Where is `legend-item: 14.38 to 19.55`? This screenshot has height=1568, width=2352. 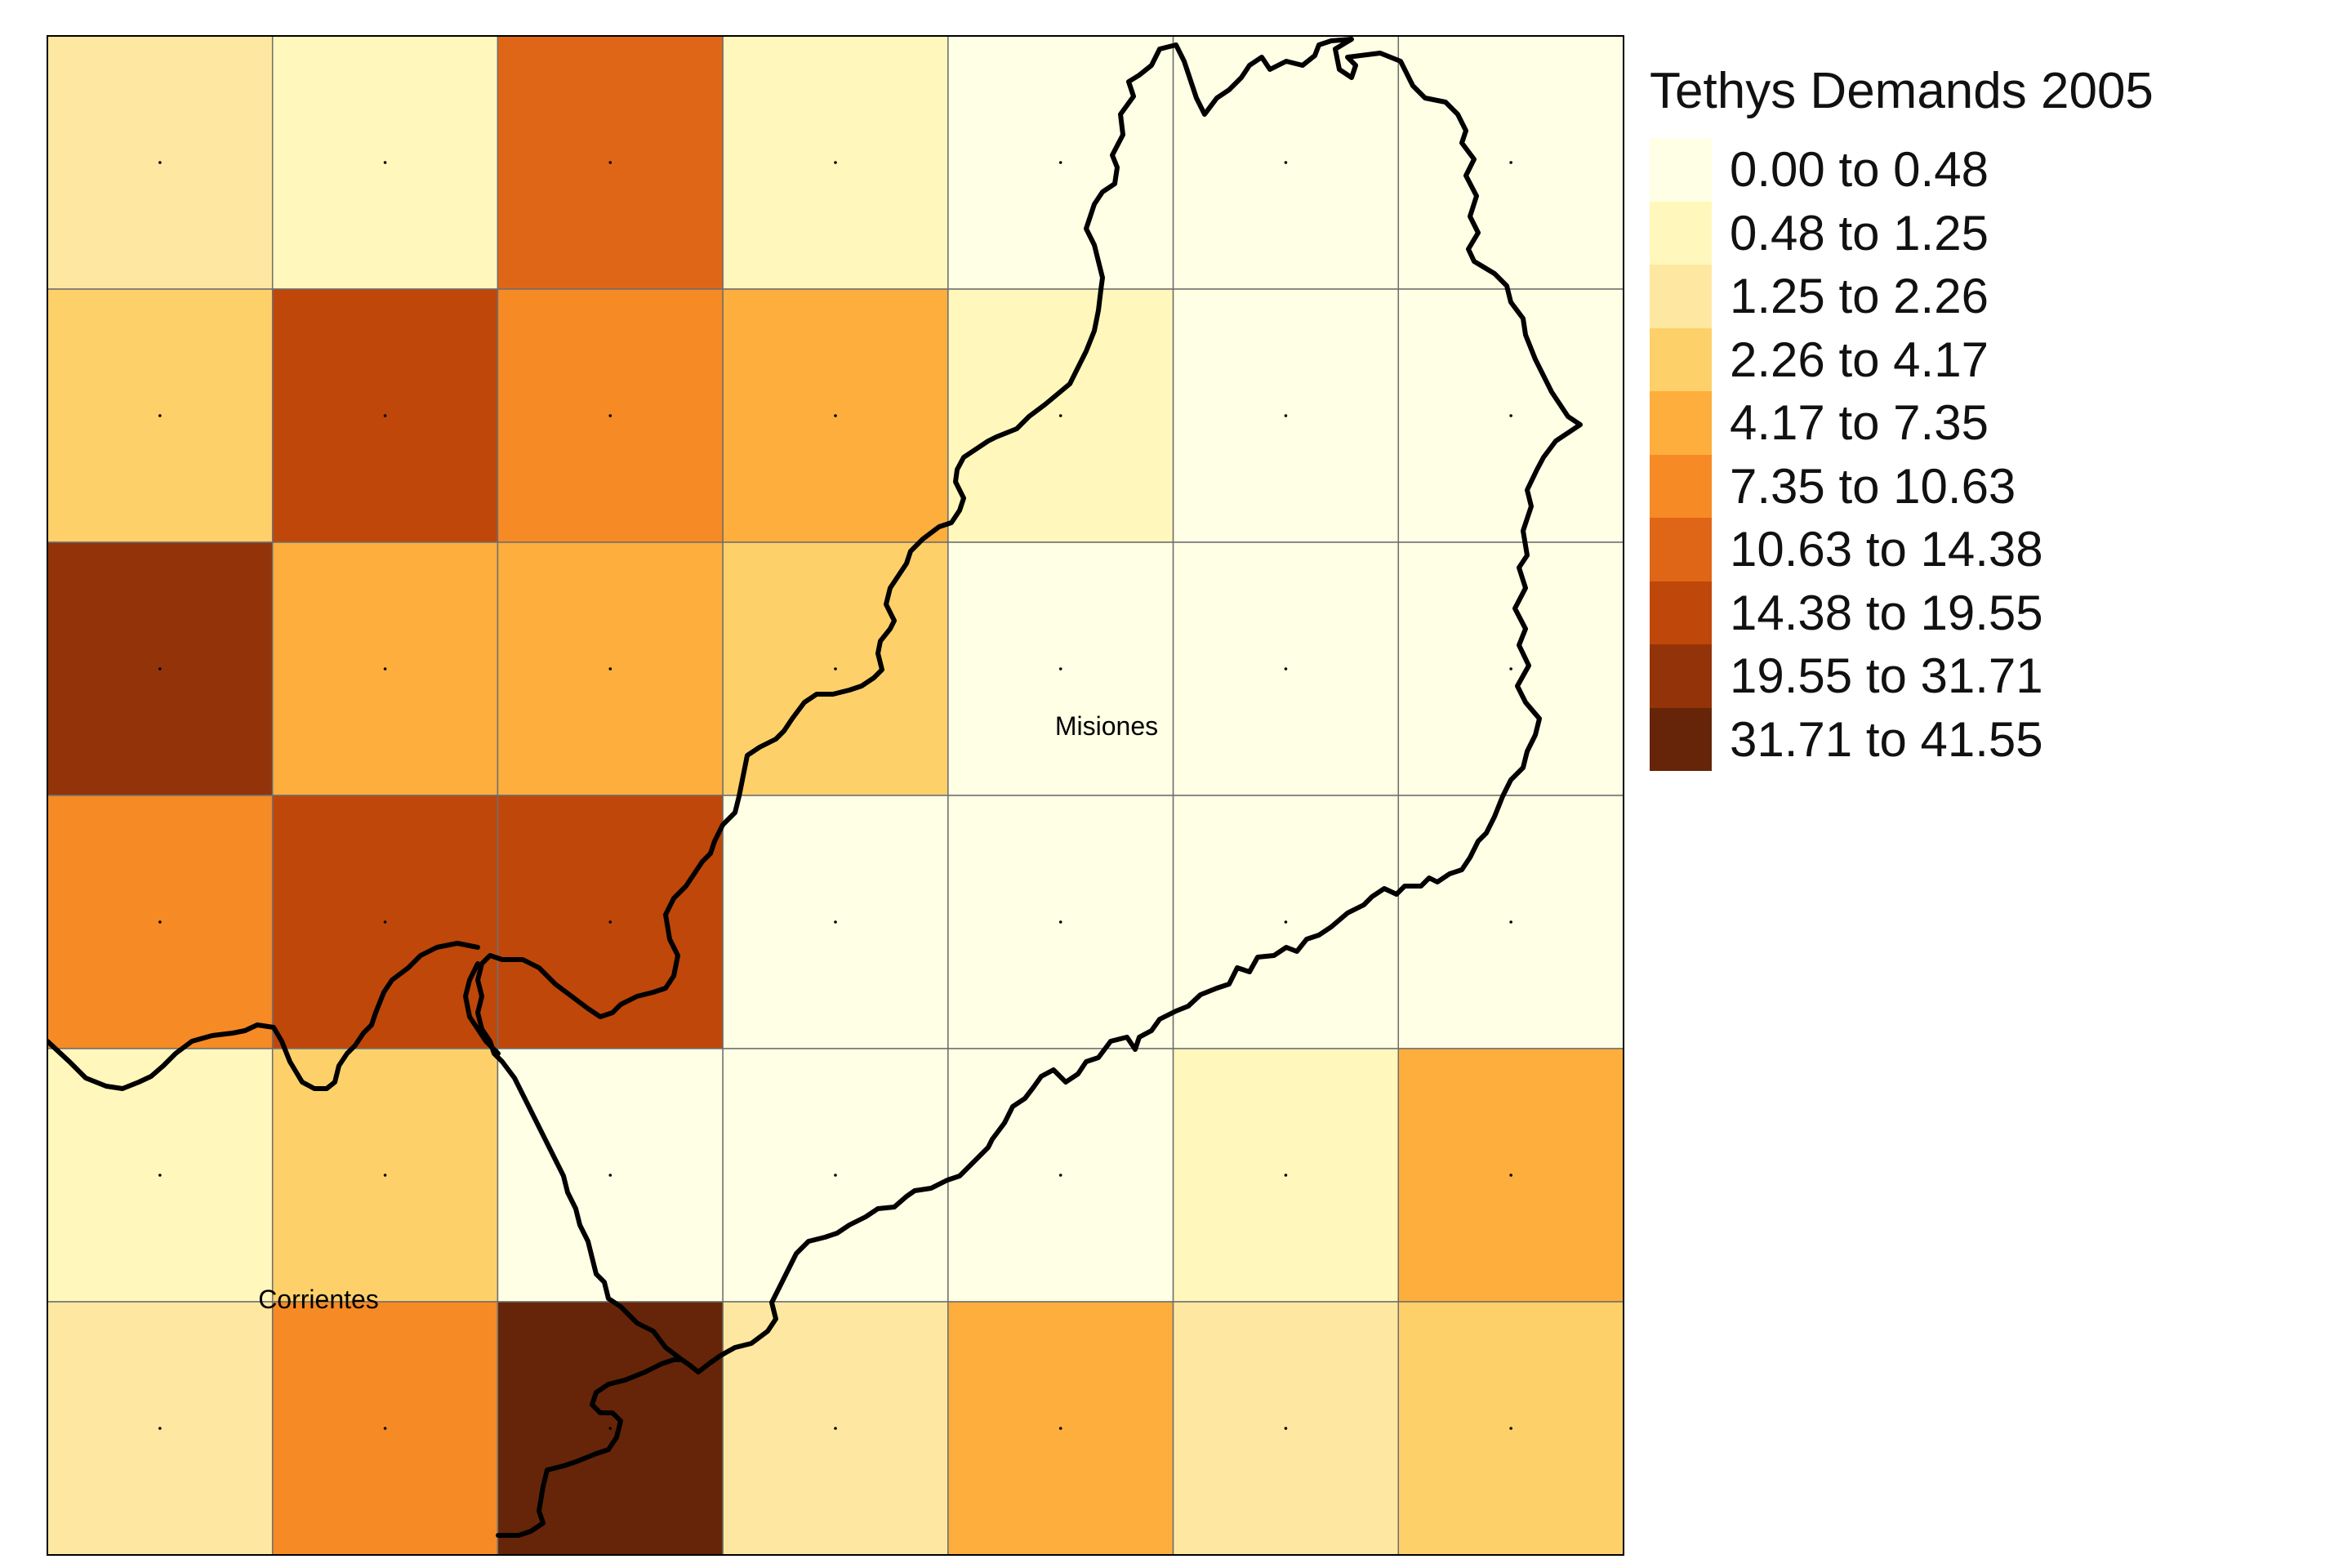
legend-item: 14.38 to 19.55 is located at coordinates (1902, 612).